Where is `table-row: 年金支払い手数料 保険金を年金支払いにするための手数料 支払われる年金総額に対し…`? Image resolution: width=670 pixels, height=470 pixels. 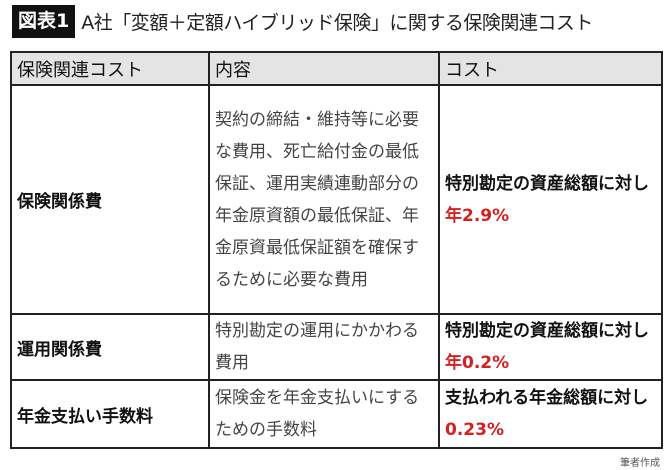
table-row: 年金支払い手数料 保険金を年金支払いにするための手数料 支払われる年金総額に対し… is located at coordinates (336, 414).